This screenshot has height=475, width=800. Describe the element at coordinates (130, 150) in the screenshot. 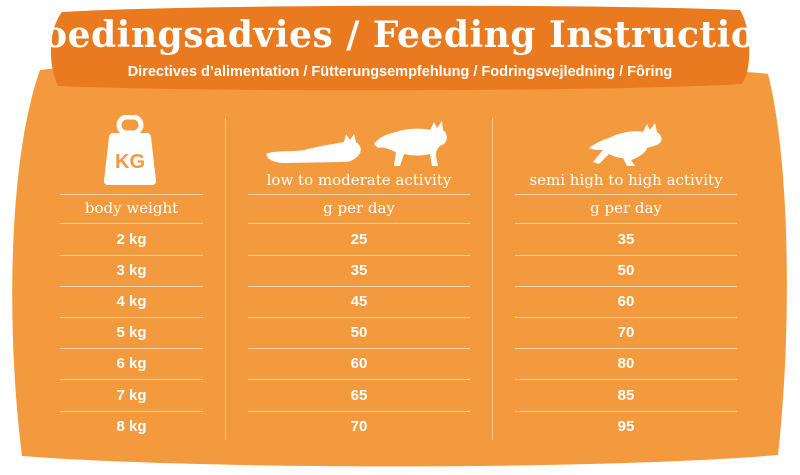

I see `weight-kg-icon: KG` at that location.